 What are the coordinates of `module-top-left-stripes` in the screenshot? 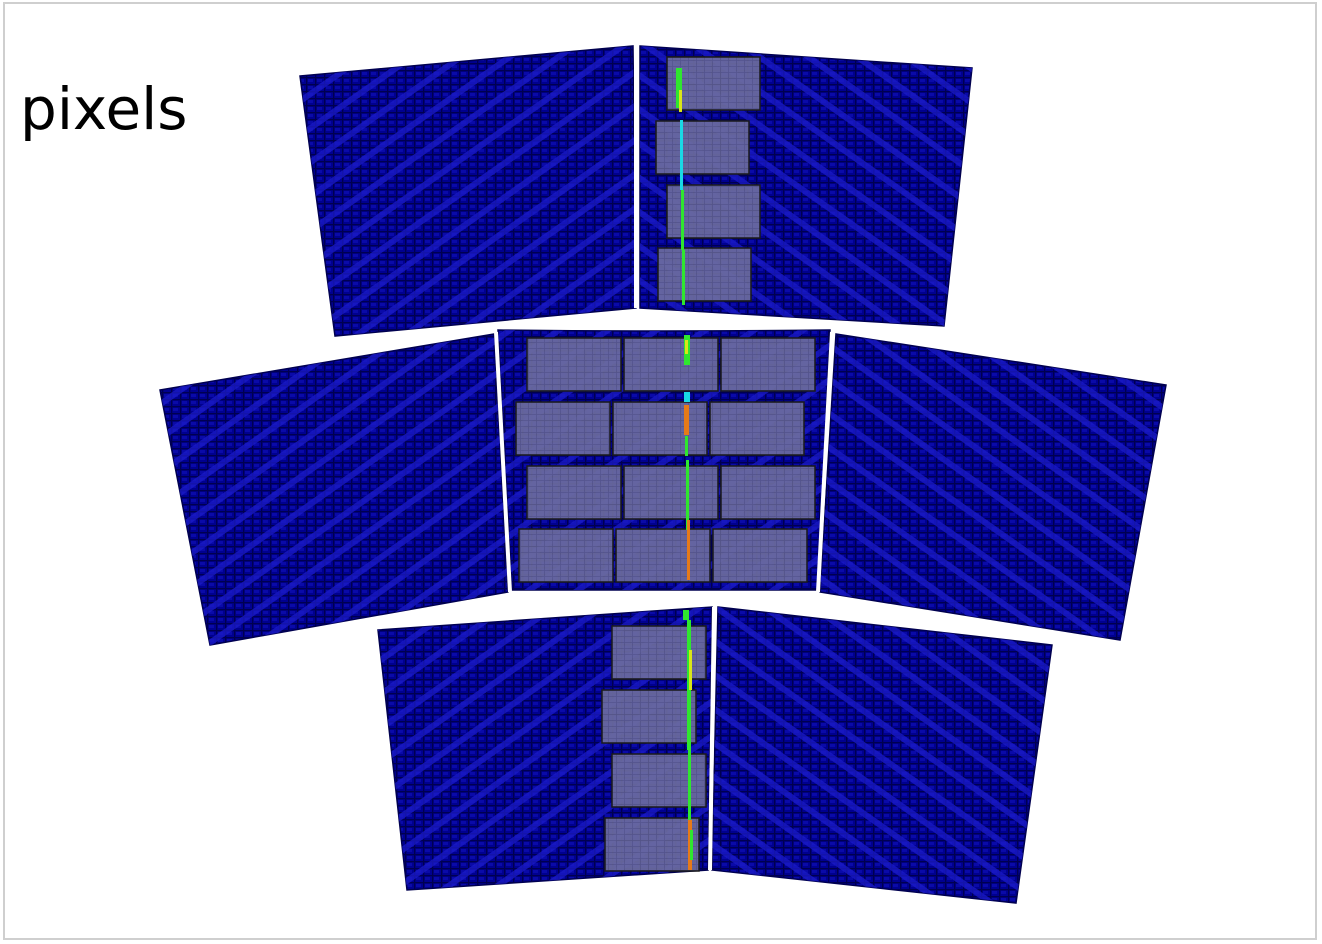 It's located at (468, 191).